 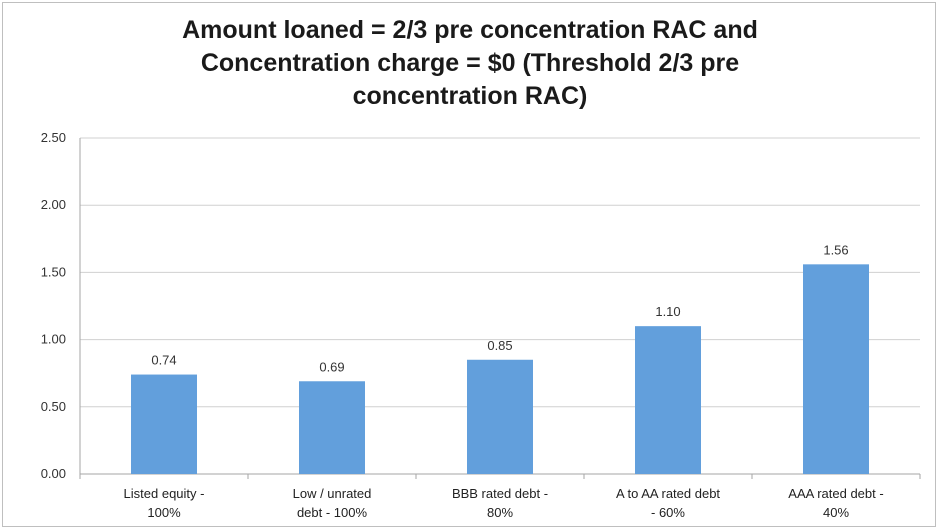 I want to click on x-tick-label: 100%, so click(x=164, y=512).